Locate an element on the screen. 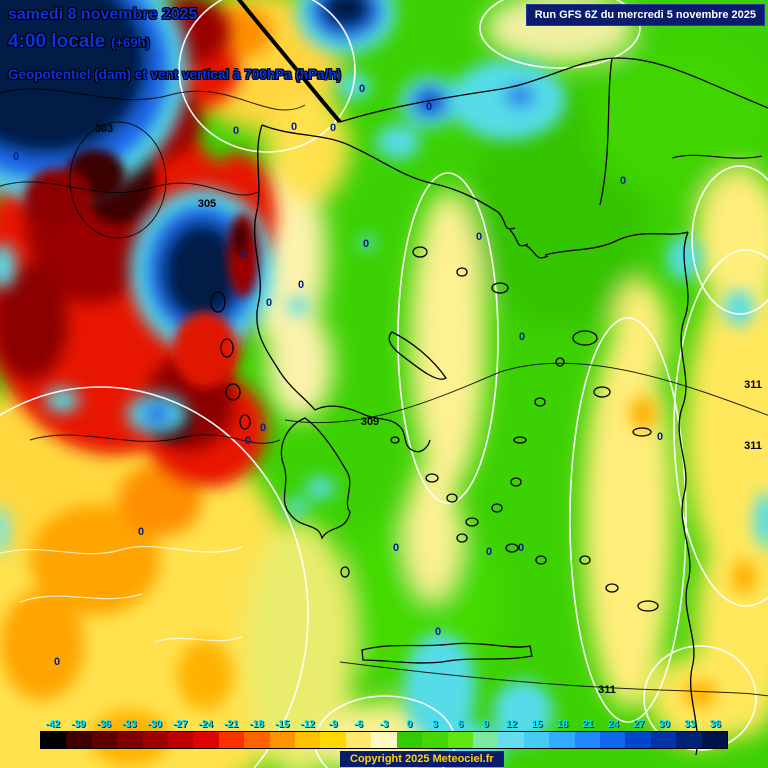 This screenshot has height=768, width=768. legend-tick-label: 6 is located at coordinates (460, 724).